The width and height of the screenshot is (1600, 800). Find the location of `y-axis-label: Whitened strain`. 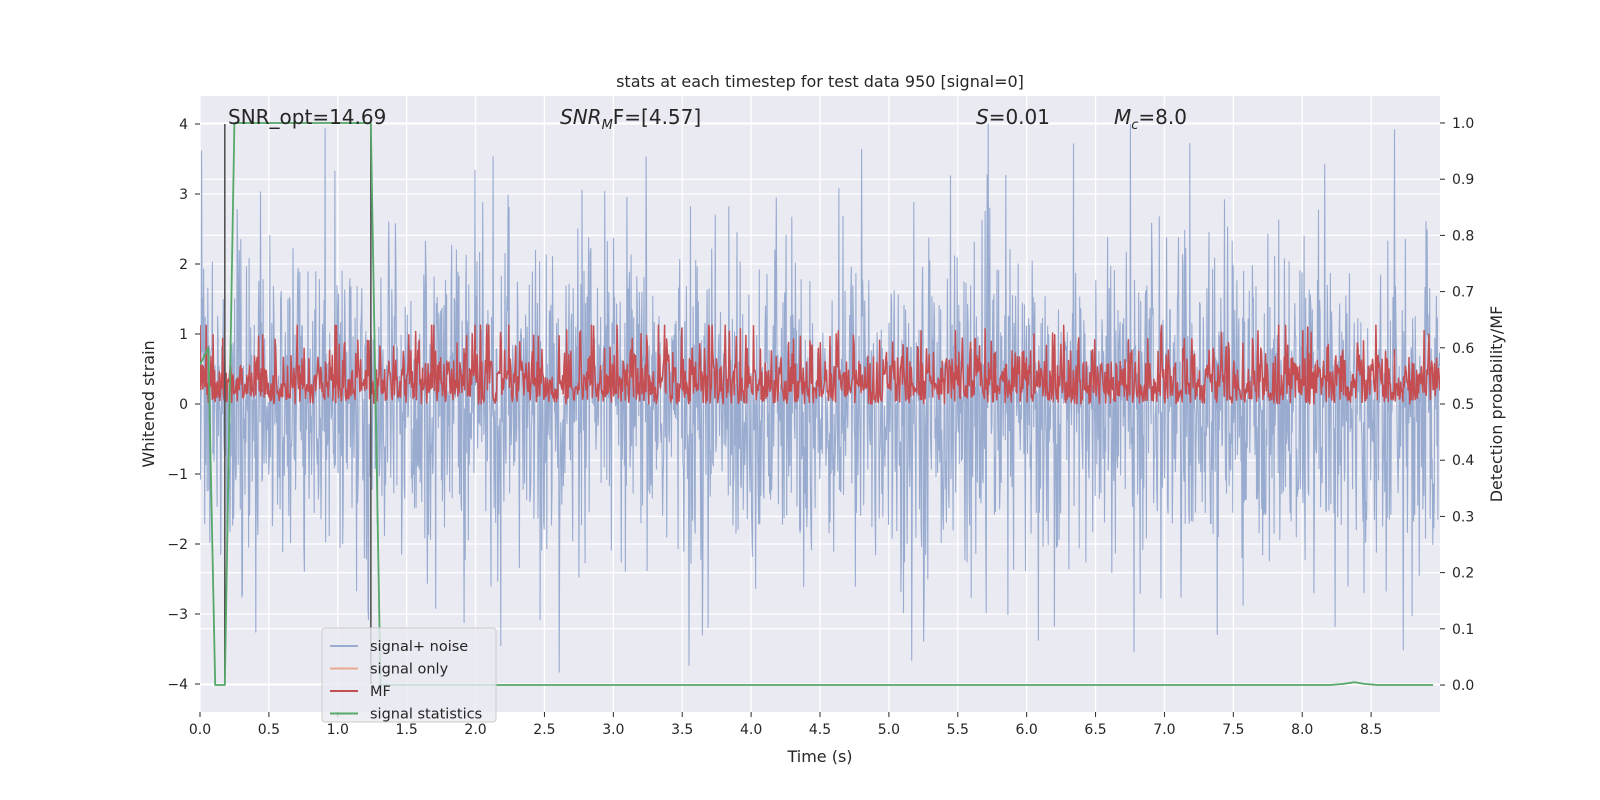

y-axis-label: Whitened strain is located at coordinates (148, 403).